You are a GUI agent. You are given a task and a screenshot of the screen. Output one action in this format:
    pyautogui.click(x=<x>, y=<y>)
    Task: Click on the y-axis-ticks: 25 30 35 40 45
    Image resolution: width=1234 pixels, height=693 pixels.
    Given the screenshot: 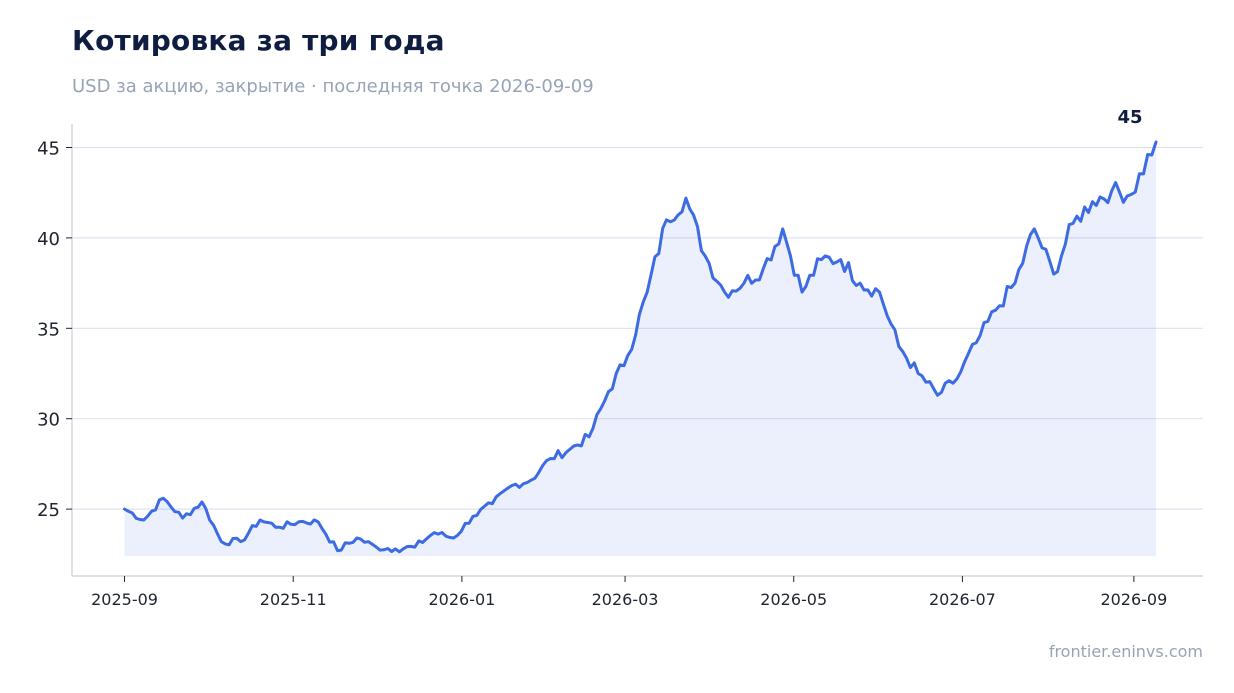 What is the action you would take?
    pyautogui.click(x=54, y=330)
    